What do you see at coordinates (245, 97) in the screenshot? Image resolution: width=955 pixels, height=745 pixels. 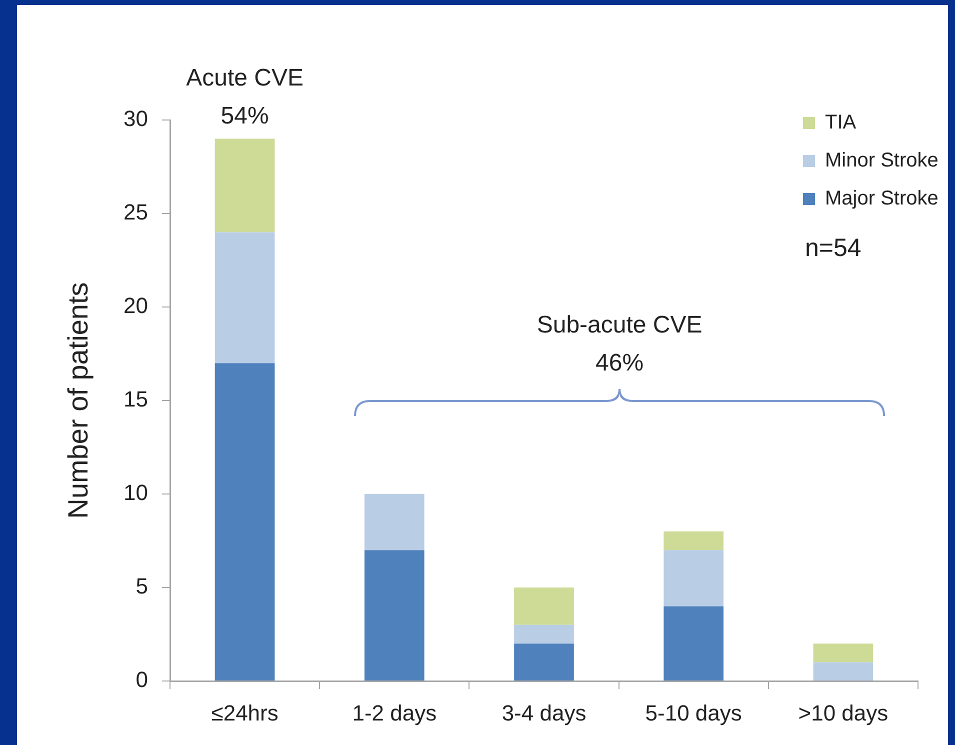 I see `annotation: Acute CVE 54%` at bounding box center [245, 97].